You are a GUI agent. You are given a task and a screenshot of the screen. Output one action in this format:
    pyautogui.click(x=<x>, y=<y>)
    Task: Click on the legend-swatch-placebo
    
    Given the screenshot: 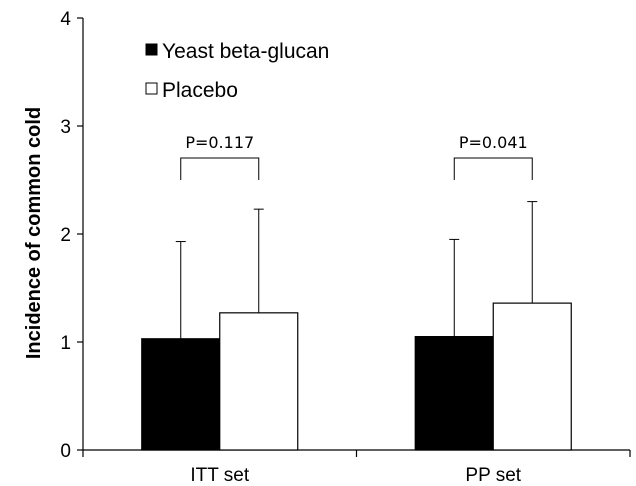 What is the action you would take?
    pyautogui.click(x=151, y=88)
    